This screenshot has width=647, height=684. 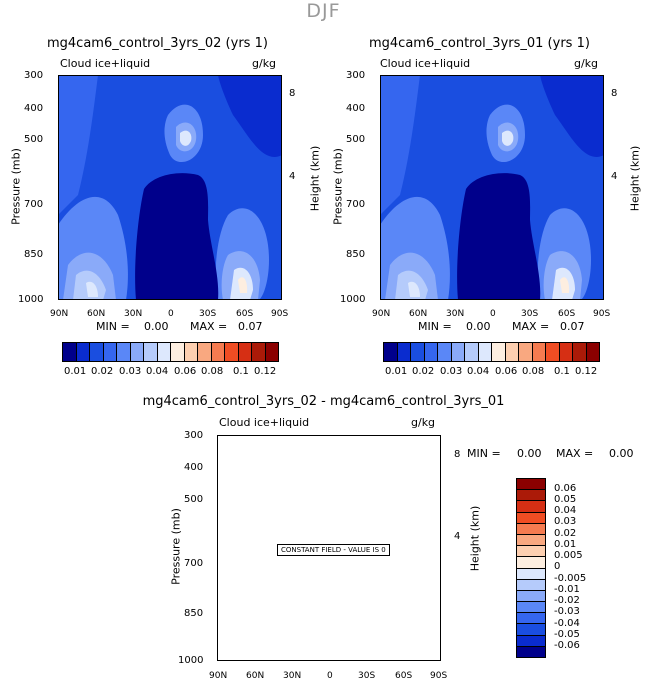 I want to click on panel-1-ylabel: Pressure (mb), so click(x=16, y=186).